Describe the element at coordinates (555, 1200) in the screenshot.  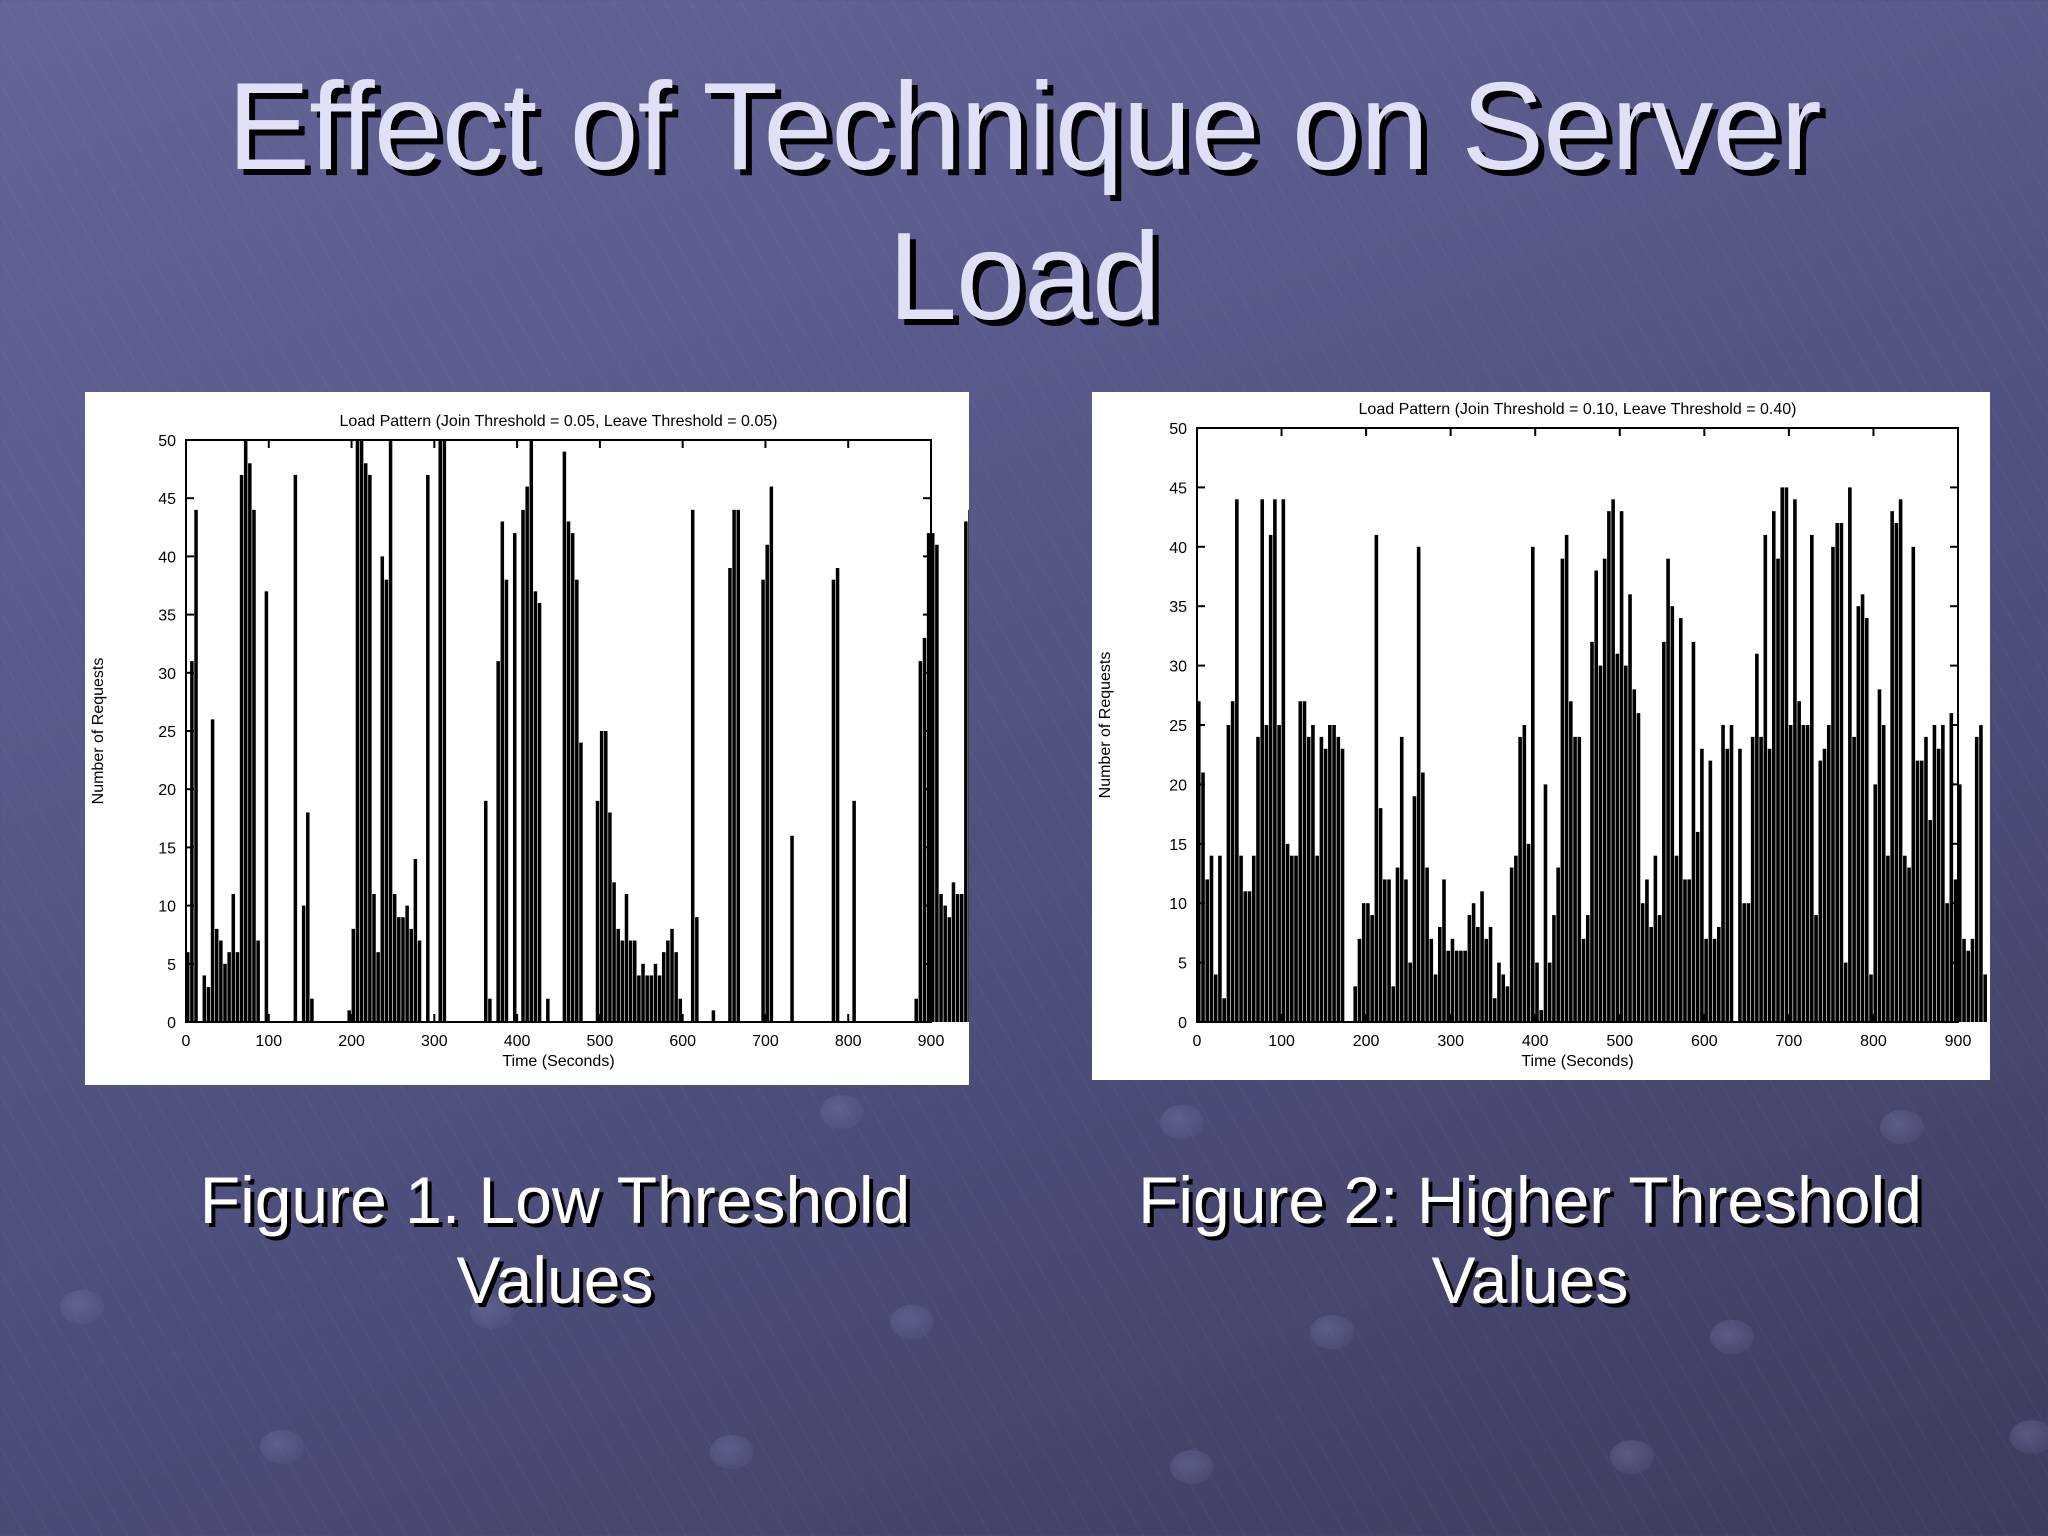
I see `figure-1-caption-line1: Figure 1. Low Threshold` at that location.